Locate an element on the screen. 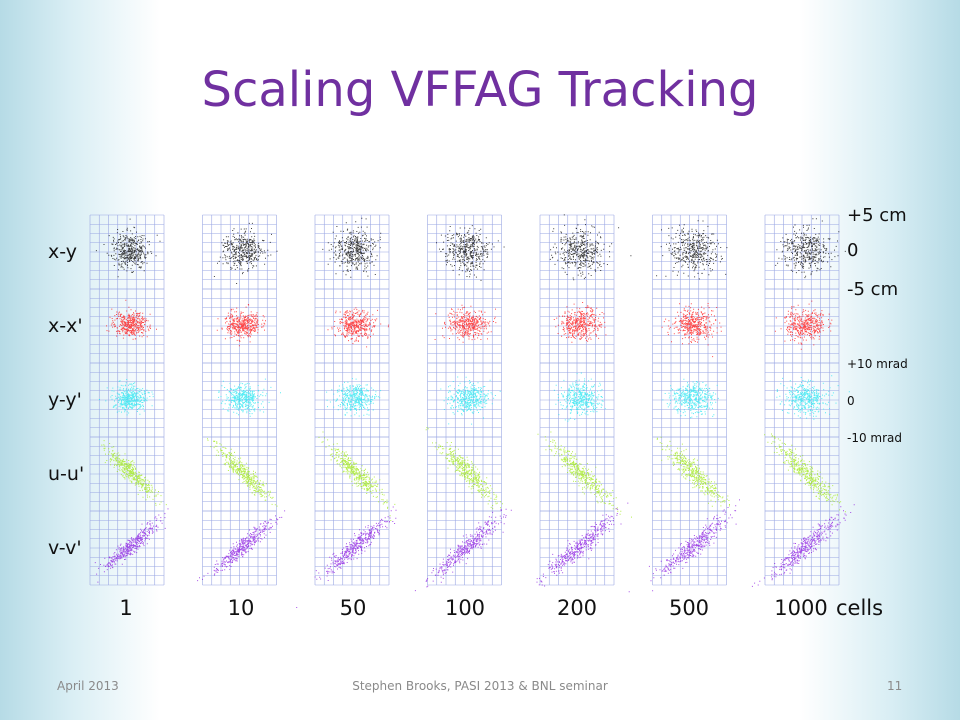  column-label-1: 1 is located at coordinates (126, 608).